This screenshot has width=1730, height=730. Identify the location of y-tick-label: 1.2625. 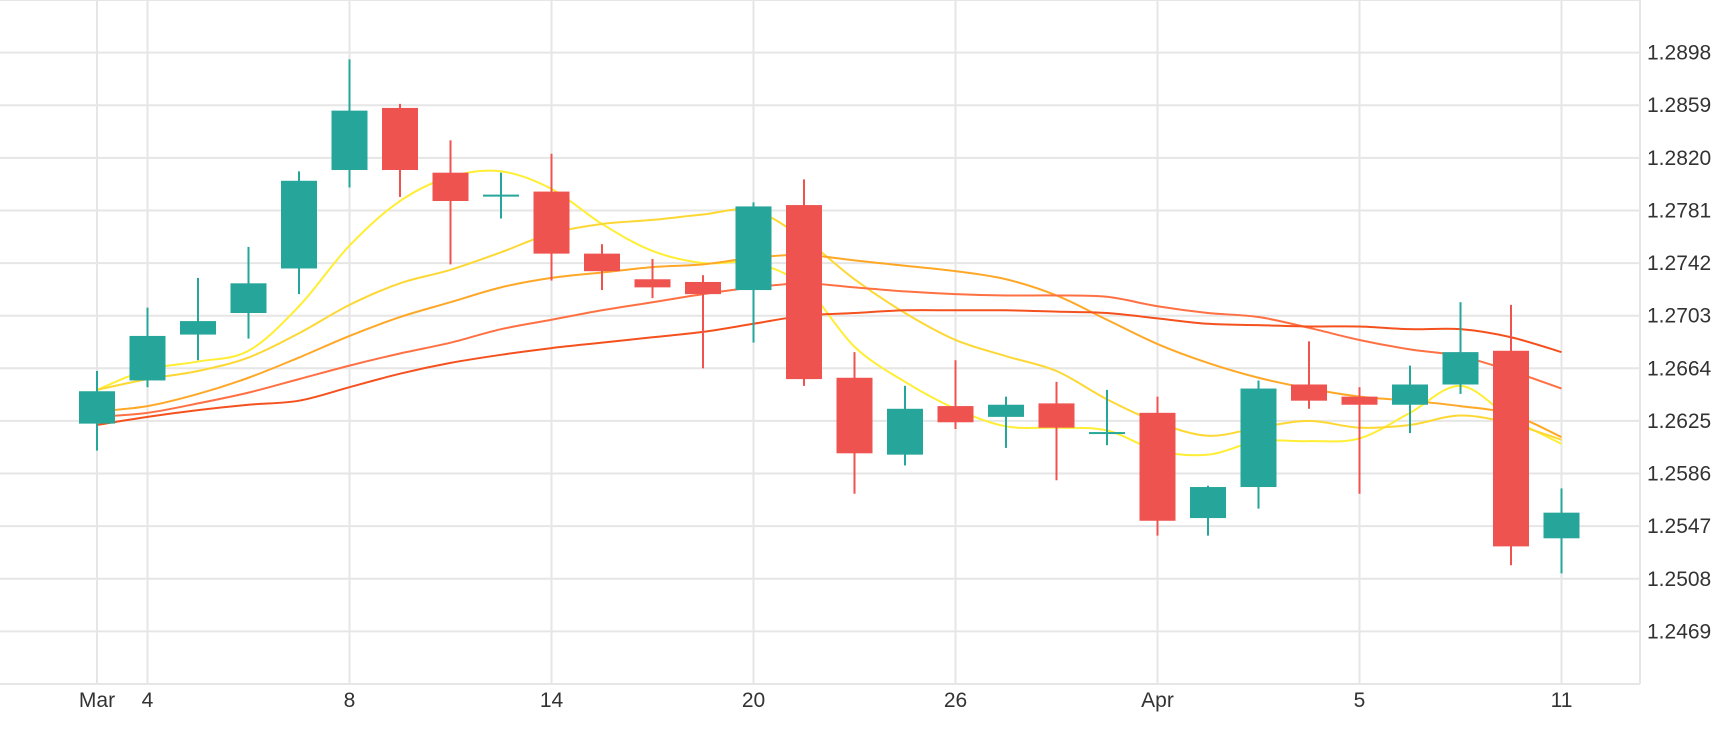
(1679, 421).